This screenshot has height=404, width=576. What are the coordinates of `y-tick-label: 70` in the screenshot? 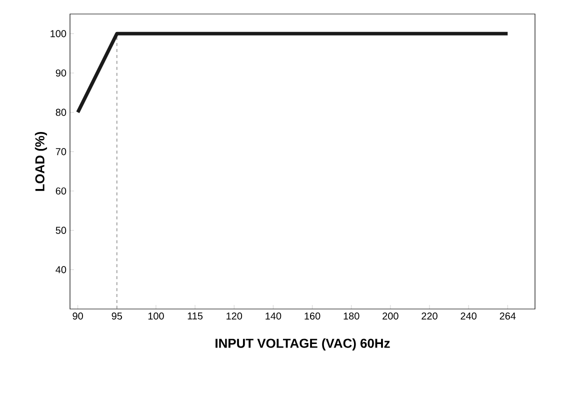 It's located at (61, 152).